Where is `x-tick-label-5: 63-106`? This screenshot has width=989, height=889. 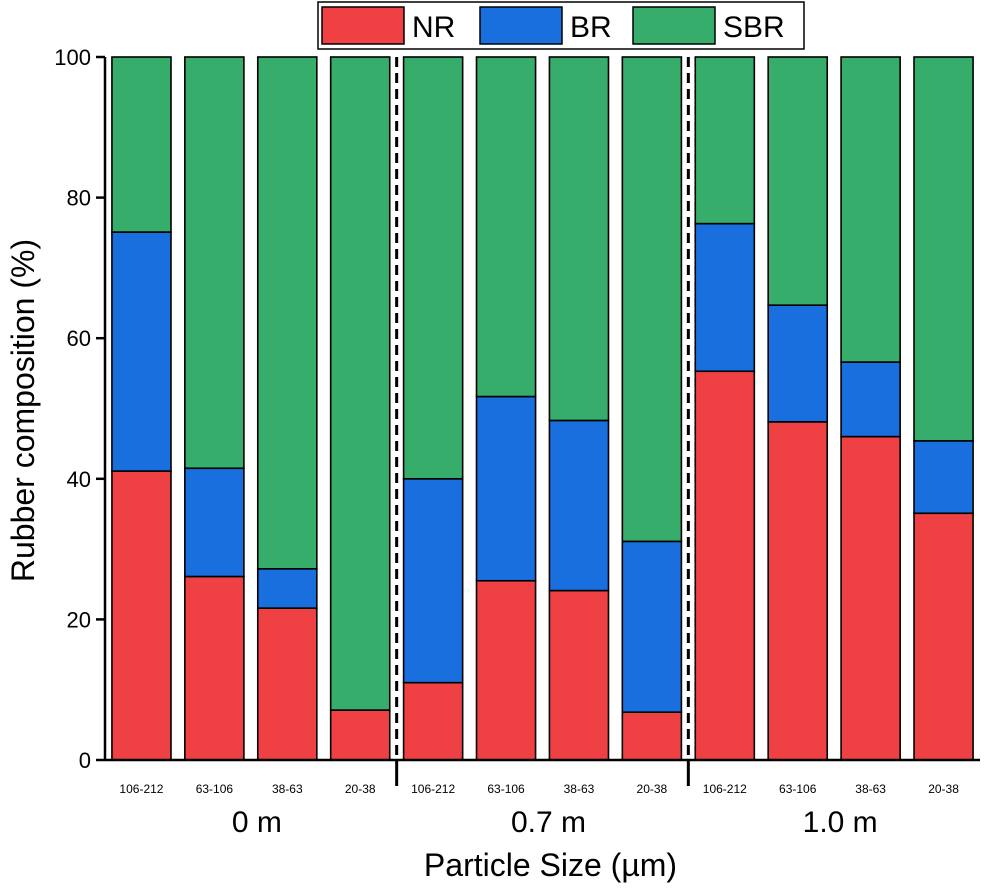 x-tick-label-5: 63-106 is located at coordinates (506, 789).